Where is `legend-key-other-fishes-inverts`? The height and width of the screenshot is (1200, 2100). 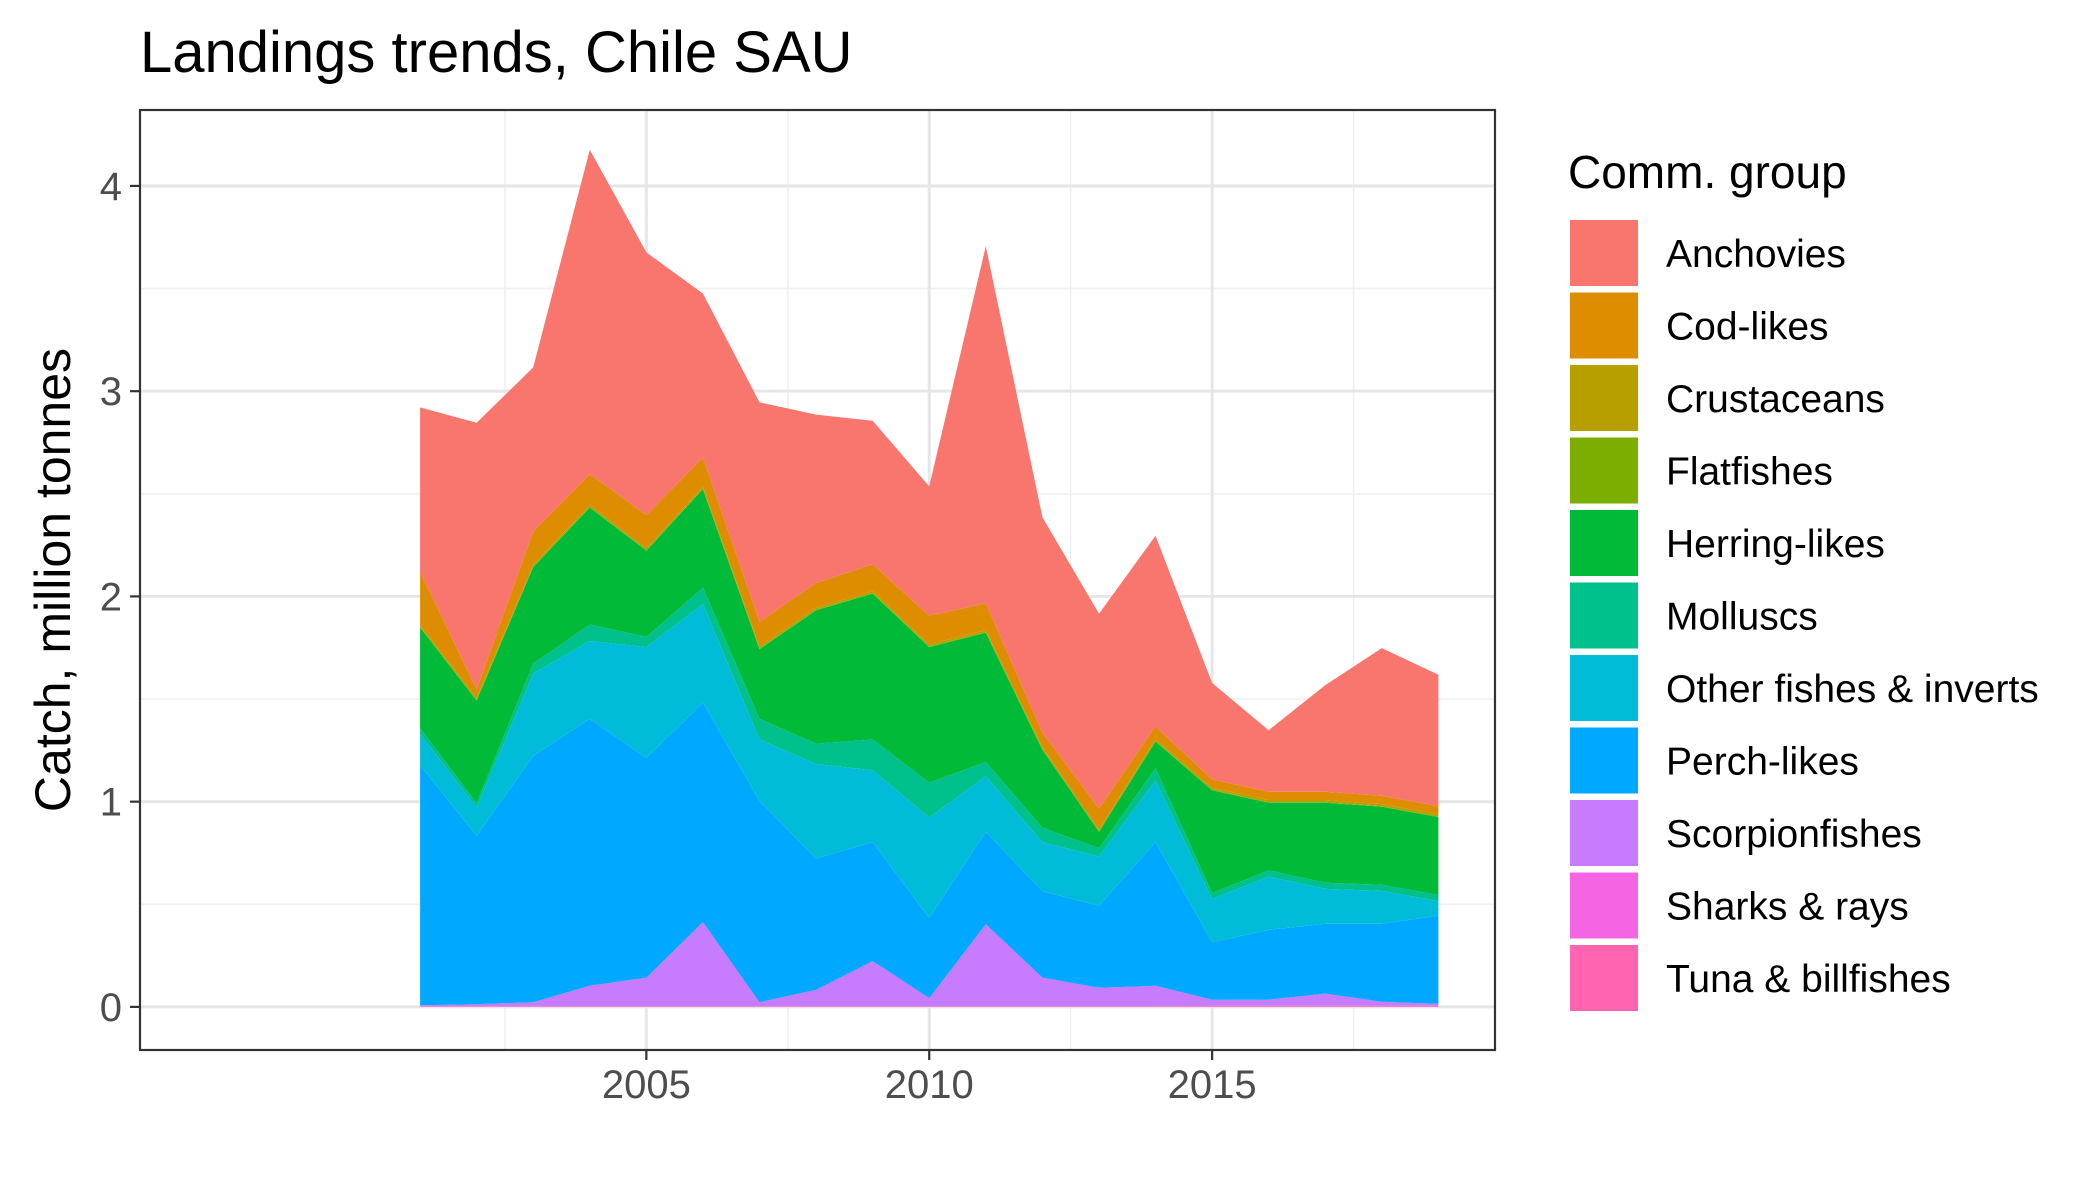 legend-key-other-fishes-inverts is located at coordinates (1604, 688).